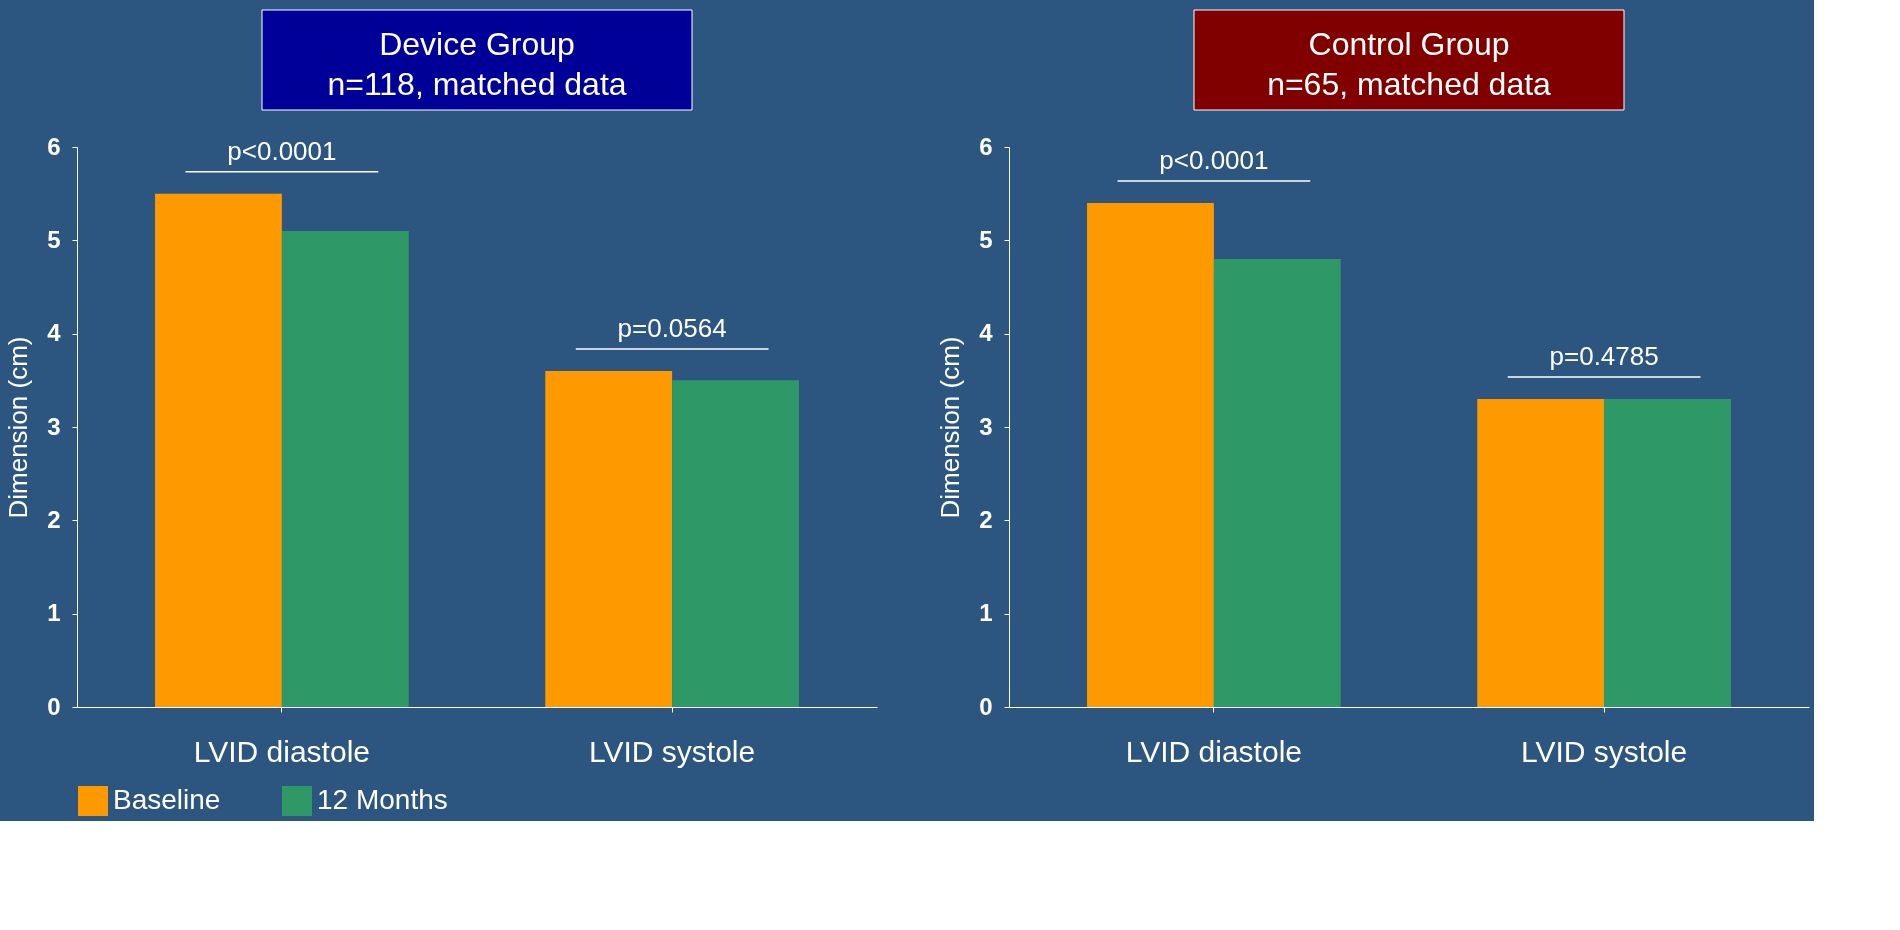 The height and width of the screenshot is (930, 1900). What do you see at coordinates (167, 799) in the screenshot?
I see `legend-label: Baseline` at bounding box center [167, 799].